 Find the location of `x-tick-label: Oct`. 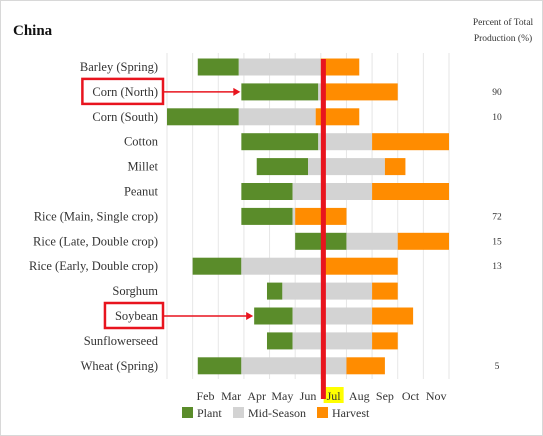

x-tick-label: Oct is located at coordinates (411, 396).